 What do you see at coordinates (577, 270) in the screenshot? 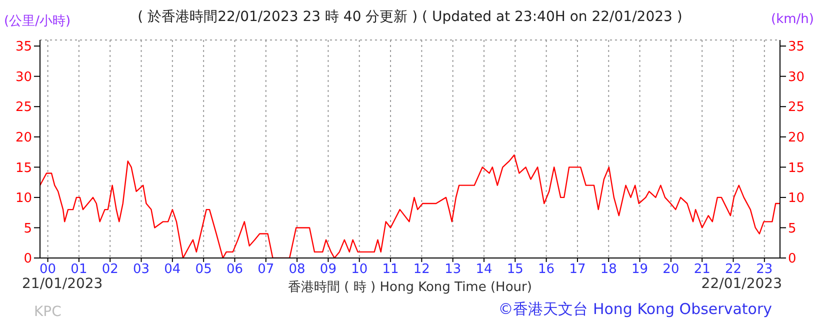
I see `x-tick-label: 17` at bounding box center [577, 270].